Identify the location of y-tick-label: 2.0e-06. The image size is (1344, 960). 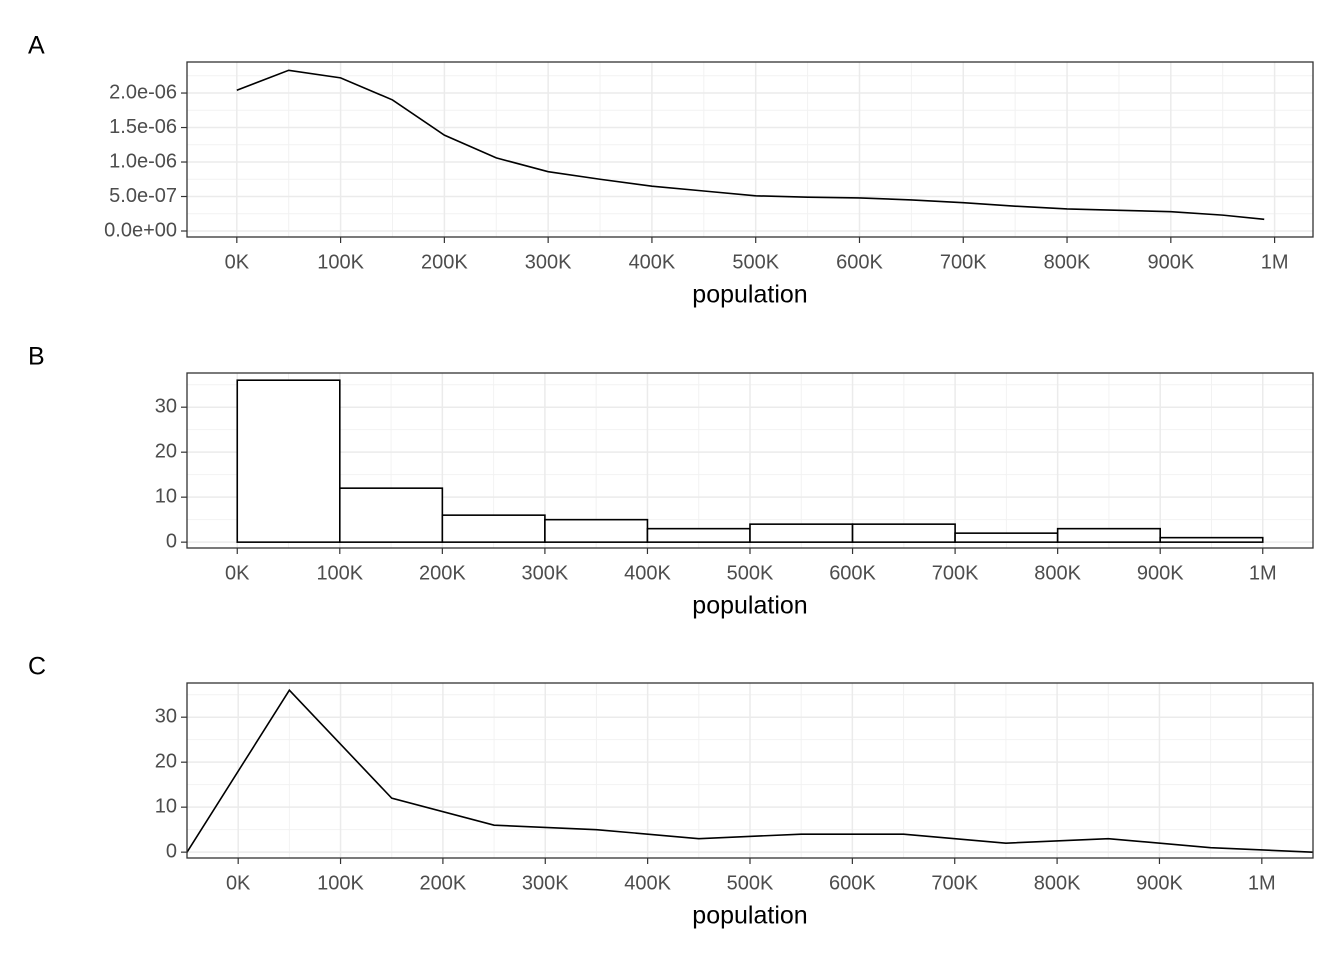
(143, 92).